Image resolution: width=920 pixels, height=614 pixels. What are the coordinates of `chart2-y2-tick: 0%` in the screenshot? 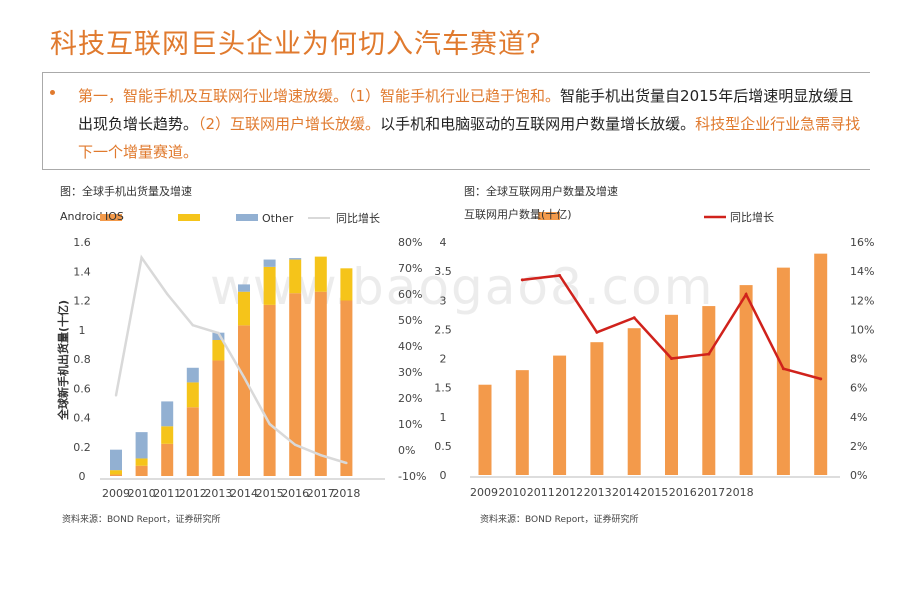 It's located at (858, 475).